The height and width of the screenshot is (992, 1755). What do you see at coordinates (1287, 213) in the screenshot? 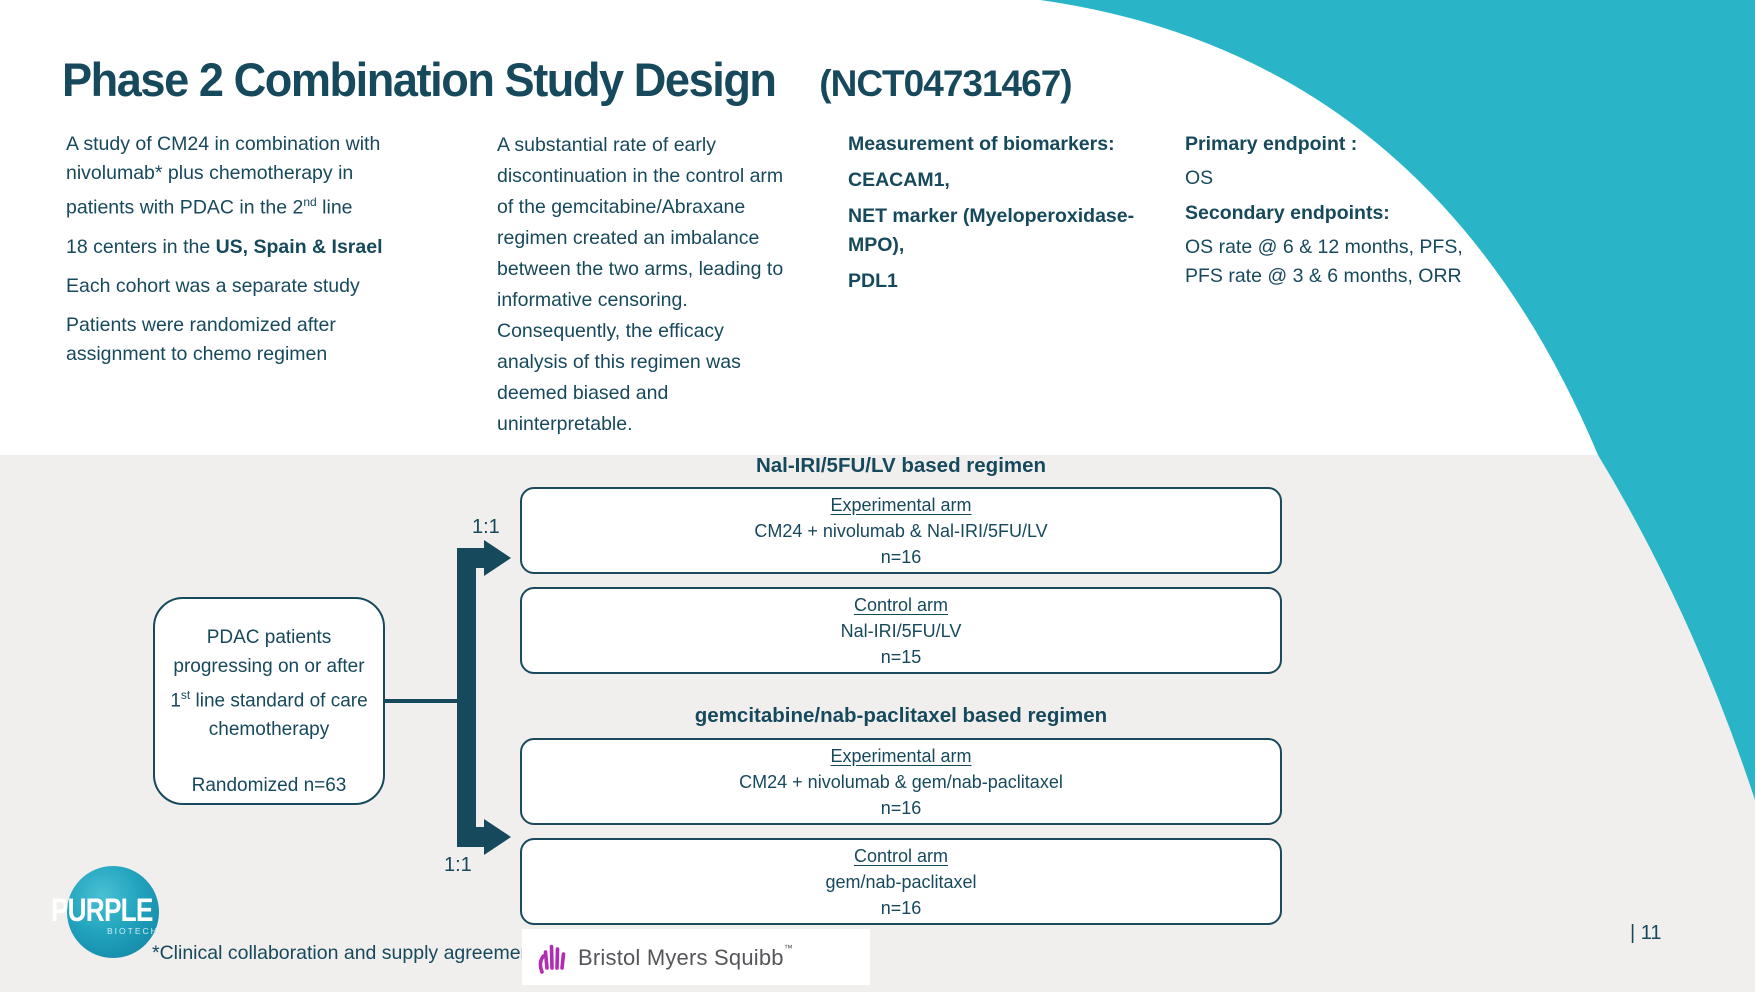
I see `secondary-endpoints-label: Secondary endpoints:` at bounding box center [1287, 213].